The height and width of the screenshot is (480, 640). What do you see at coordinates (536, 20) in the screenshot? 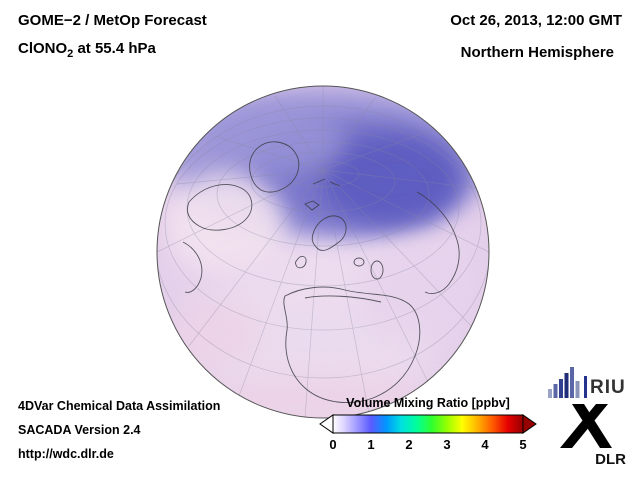
I see `datetime-label: Oct 26, 2013, 12:00 GMT` at bounding box center [536, 20].